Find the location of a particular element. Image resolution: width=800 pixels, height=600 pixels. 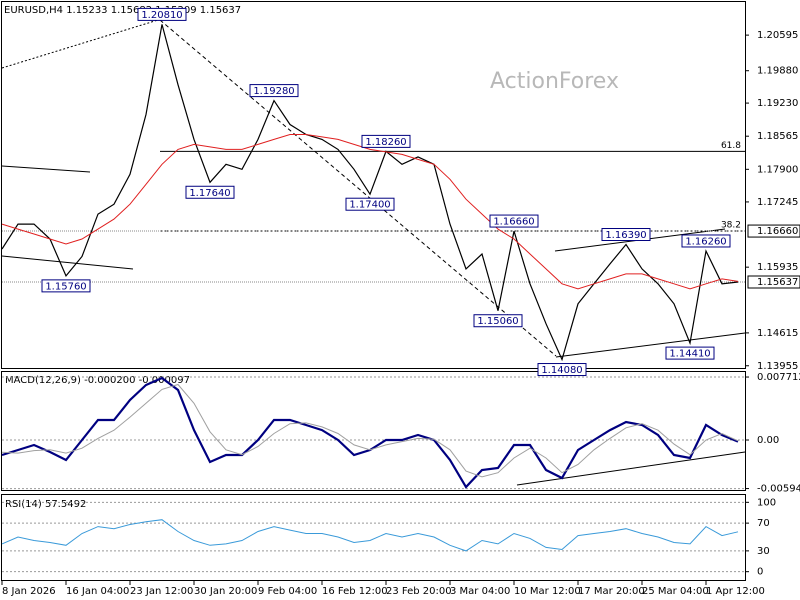

annotation-label: 1.16660 is located at coordinates (513, 222).